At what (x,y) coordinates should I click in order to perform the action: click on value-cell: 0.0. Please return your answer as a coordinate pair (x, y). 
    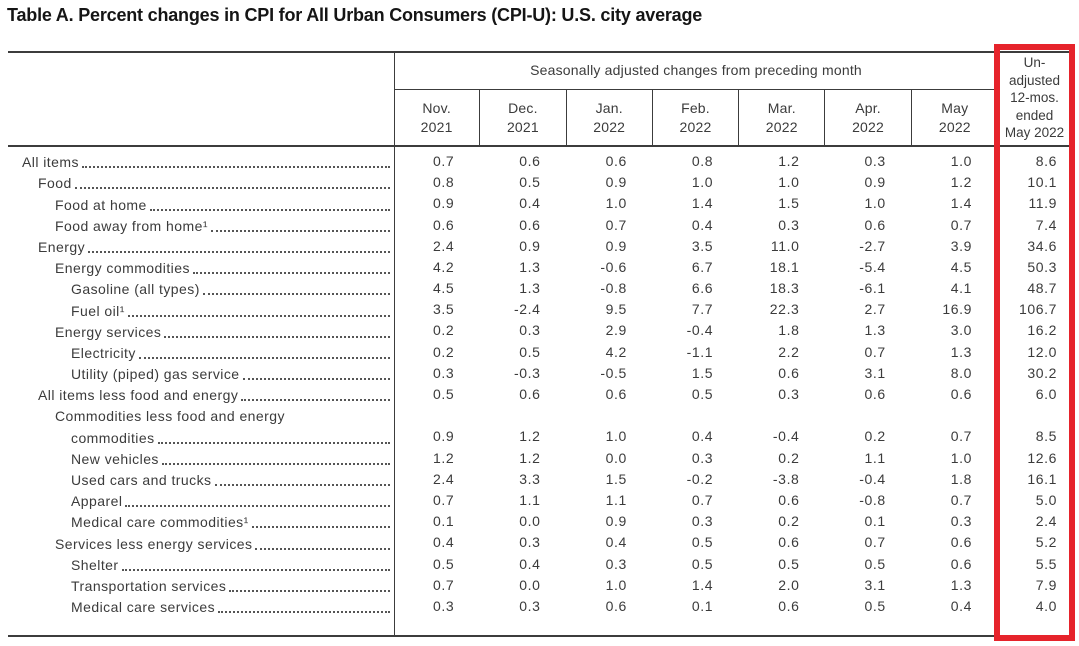
    Looking at the image, I should click on (530, 584).